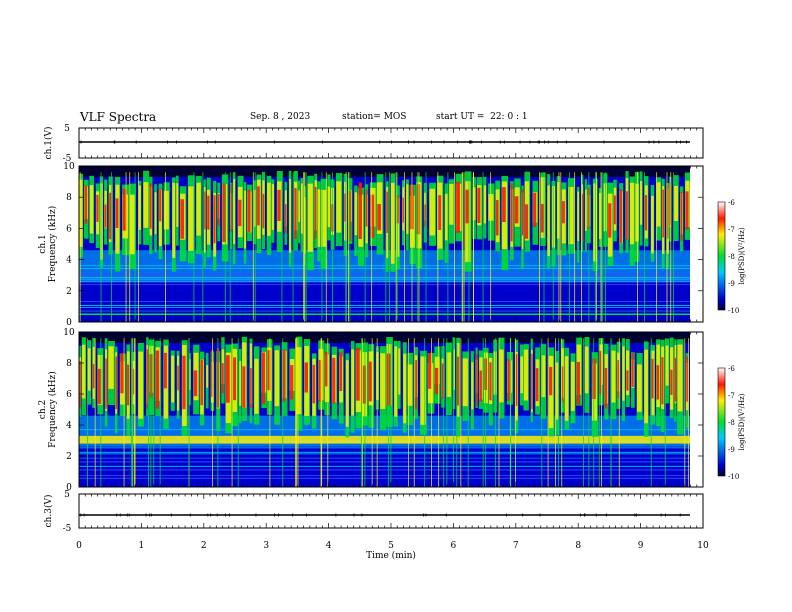 The width and height of the screenshot is (792, 612). I want to click on colorbar-tick-label: -7, so click(731, 230).